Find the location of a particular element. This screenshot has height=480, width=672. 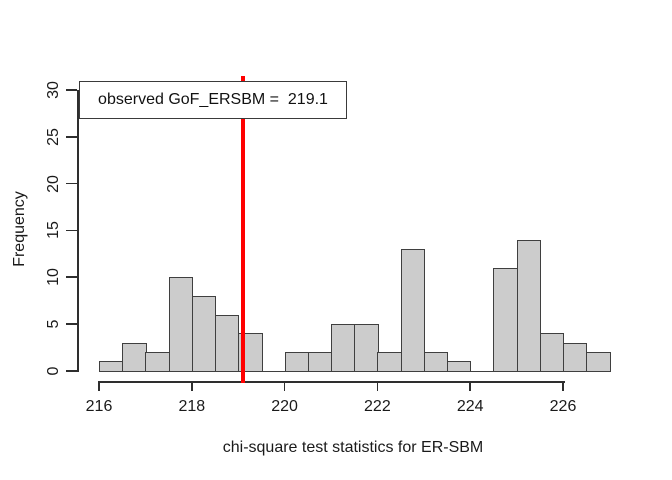

legend-observed-value-label: observed GoF_ERSBM = 219.1 is located at coordinates (213, 99).